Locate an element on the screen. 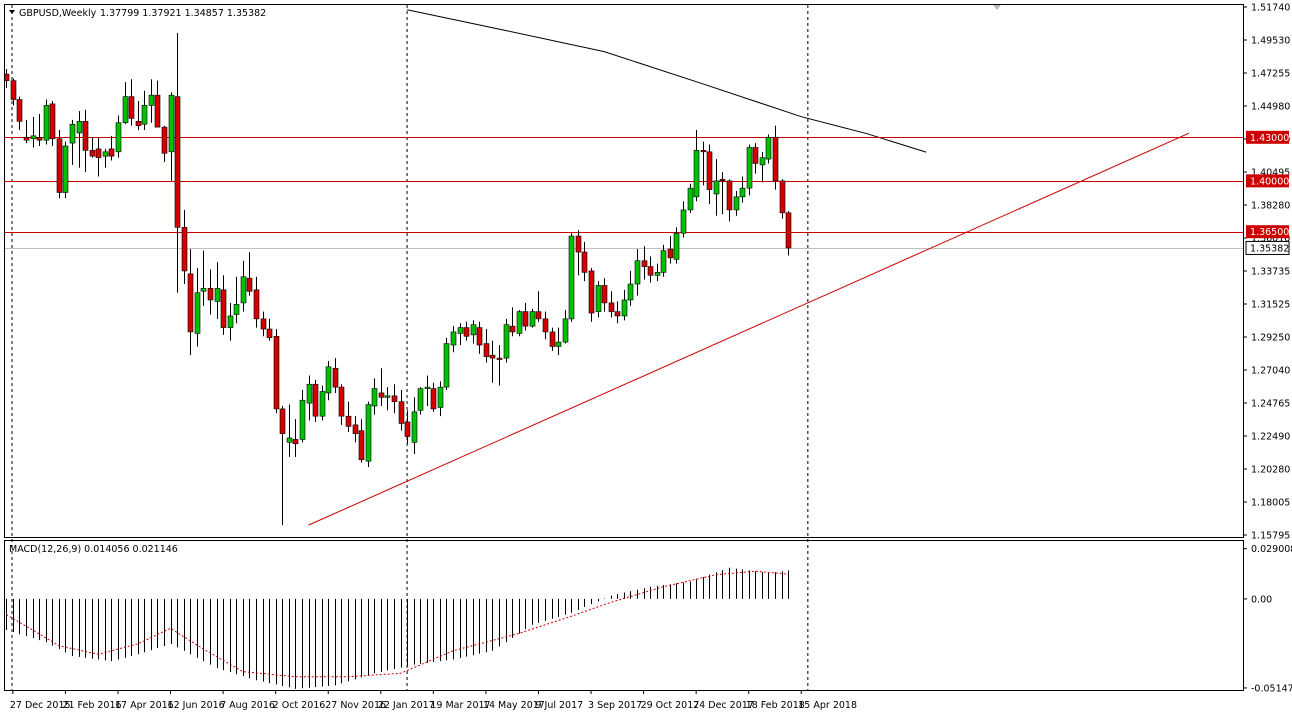 Image resolution: width=1292 pixels, height=718 pixels. price-tick-label: 1.27040 is located at coordinates (1270, 371).